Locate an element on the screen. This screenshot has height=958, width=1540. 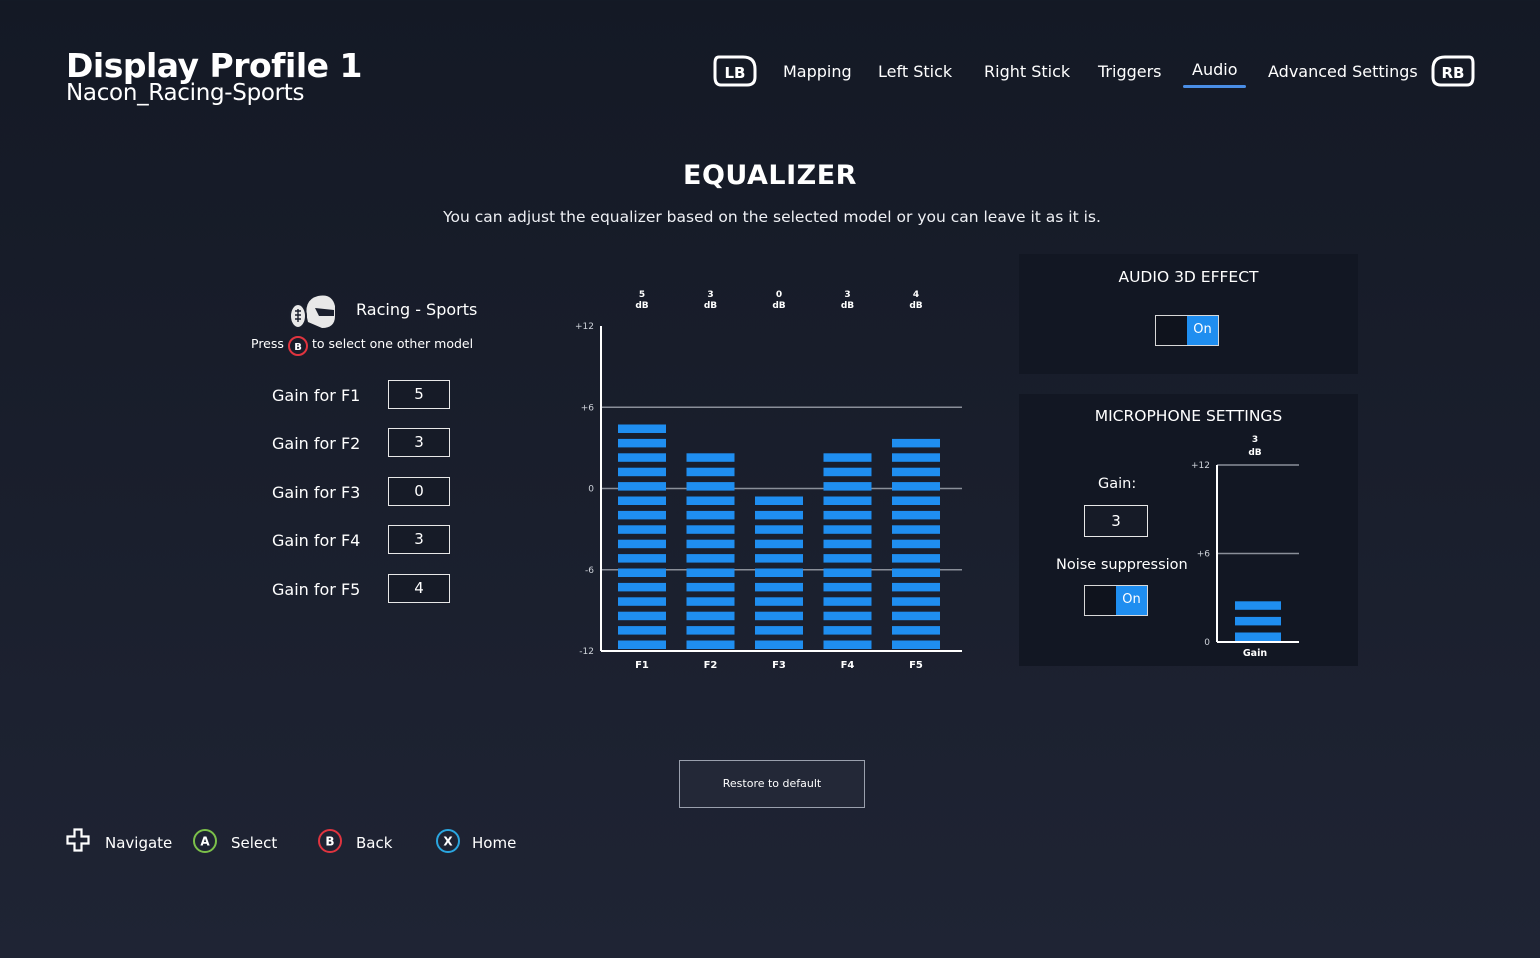
eq-value-label-f1: 5 is located at coordinates (642, 295).